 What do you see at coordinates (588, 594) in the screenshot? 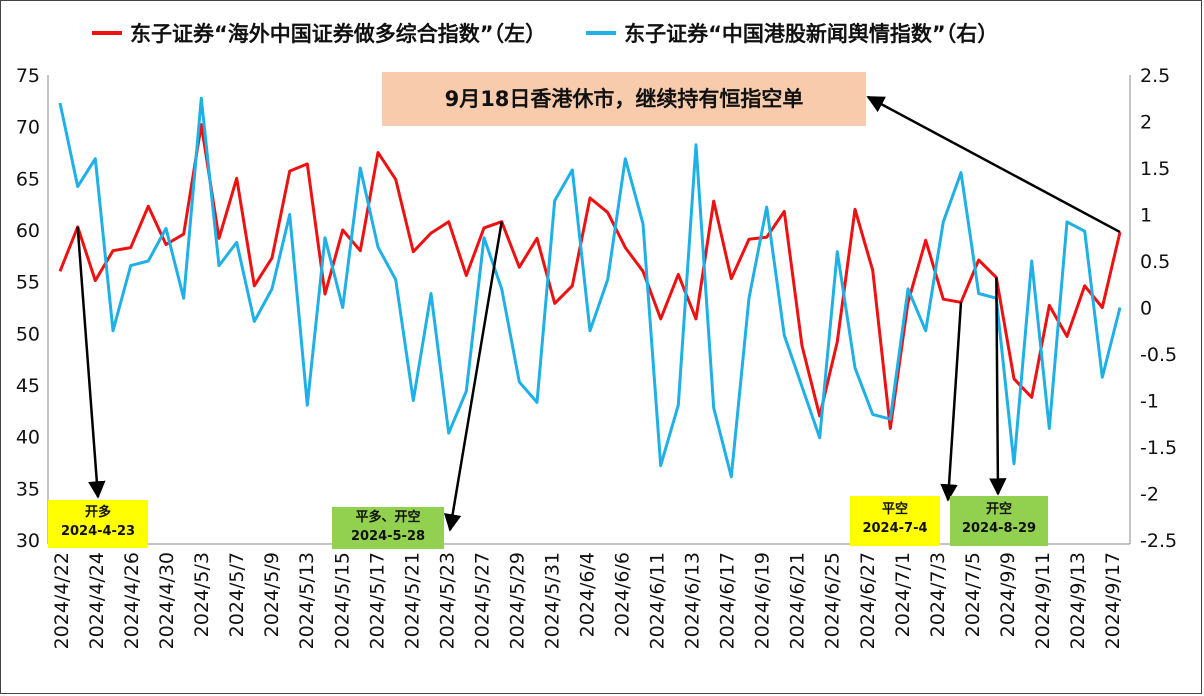
I see `x-tick-label: 2024/6/4` at bounding box center [588, 594].